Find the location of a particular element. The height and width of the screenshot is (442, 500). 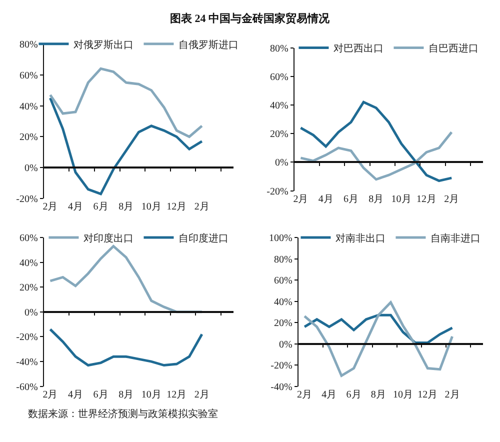

legend-label: 对南非出口 is located at coordinates (361, 238).